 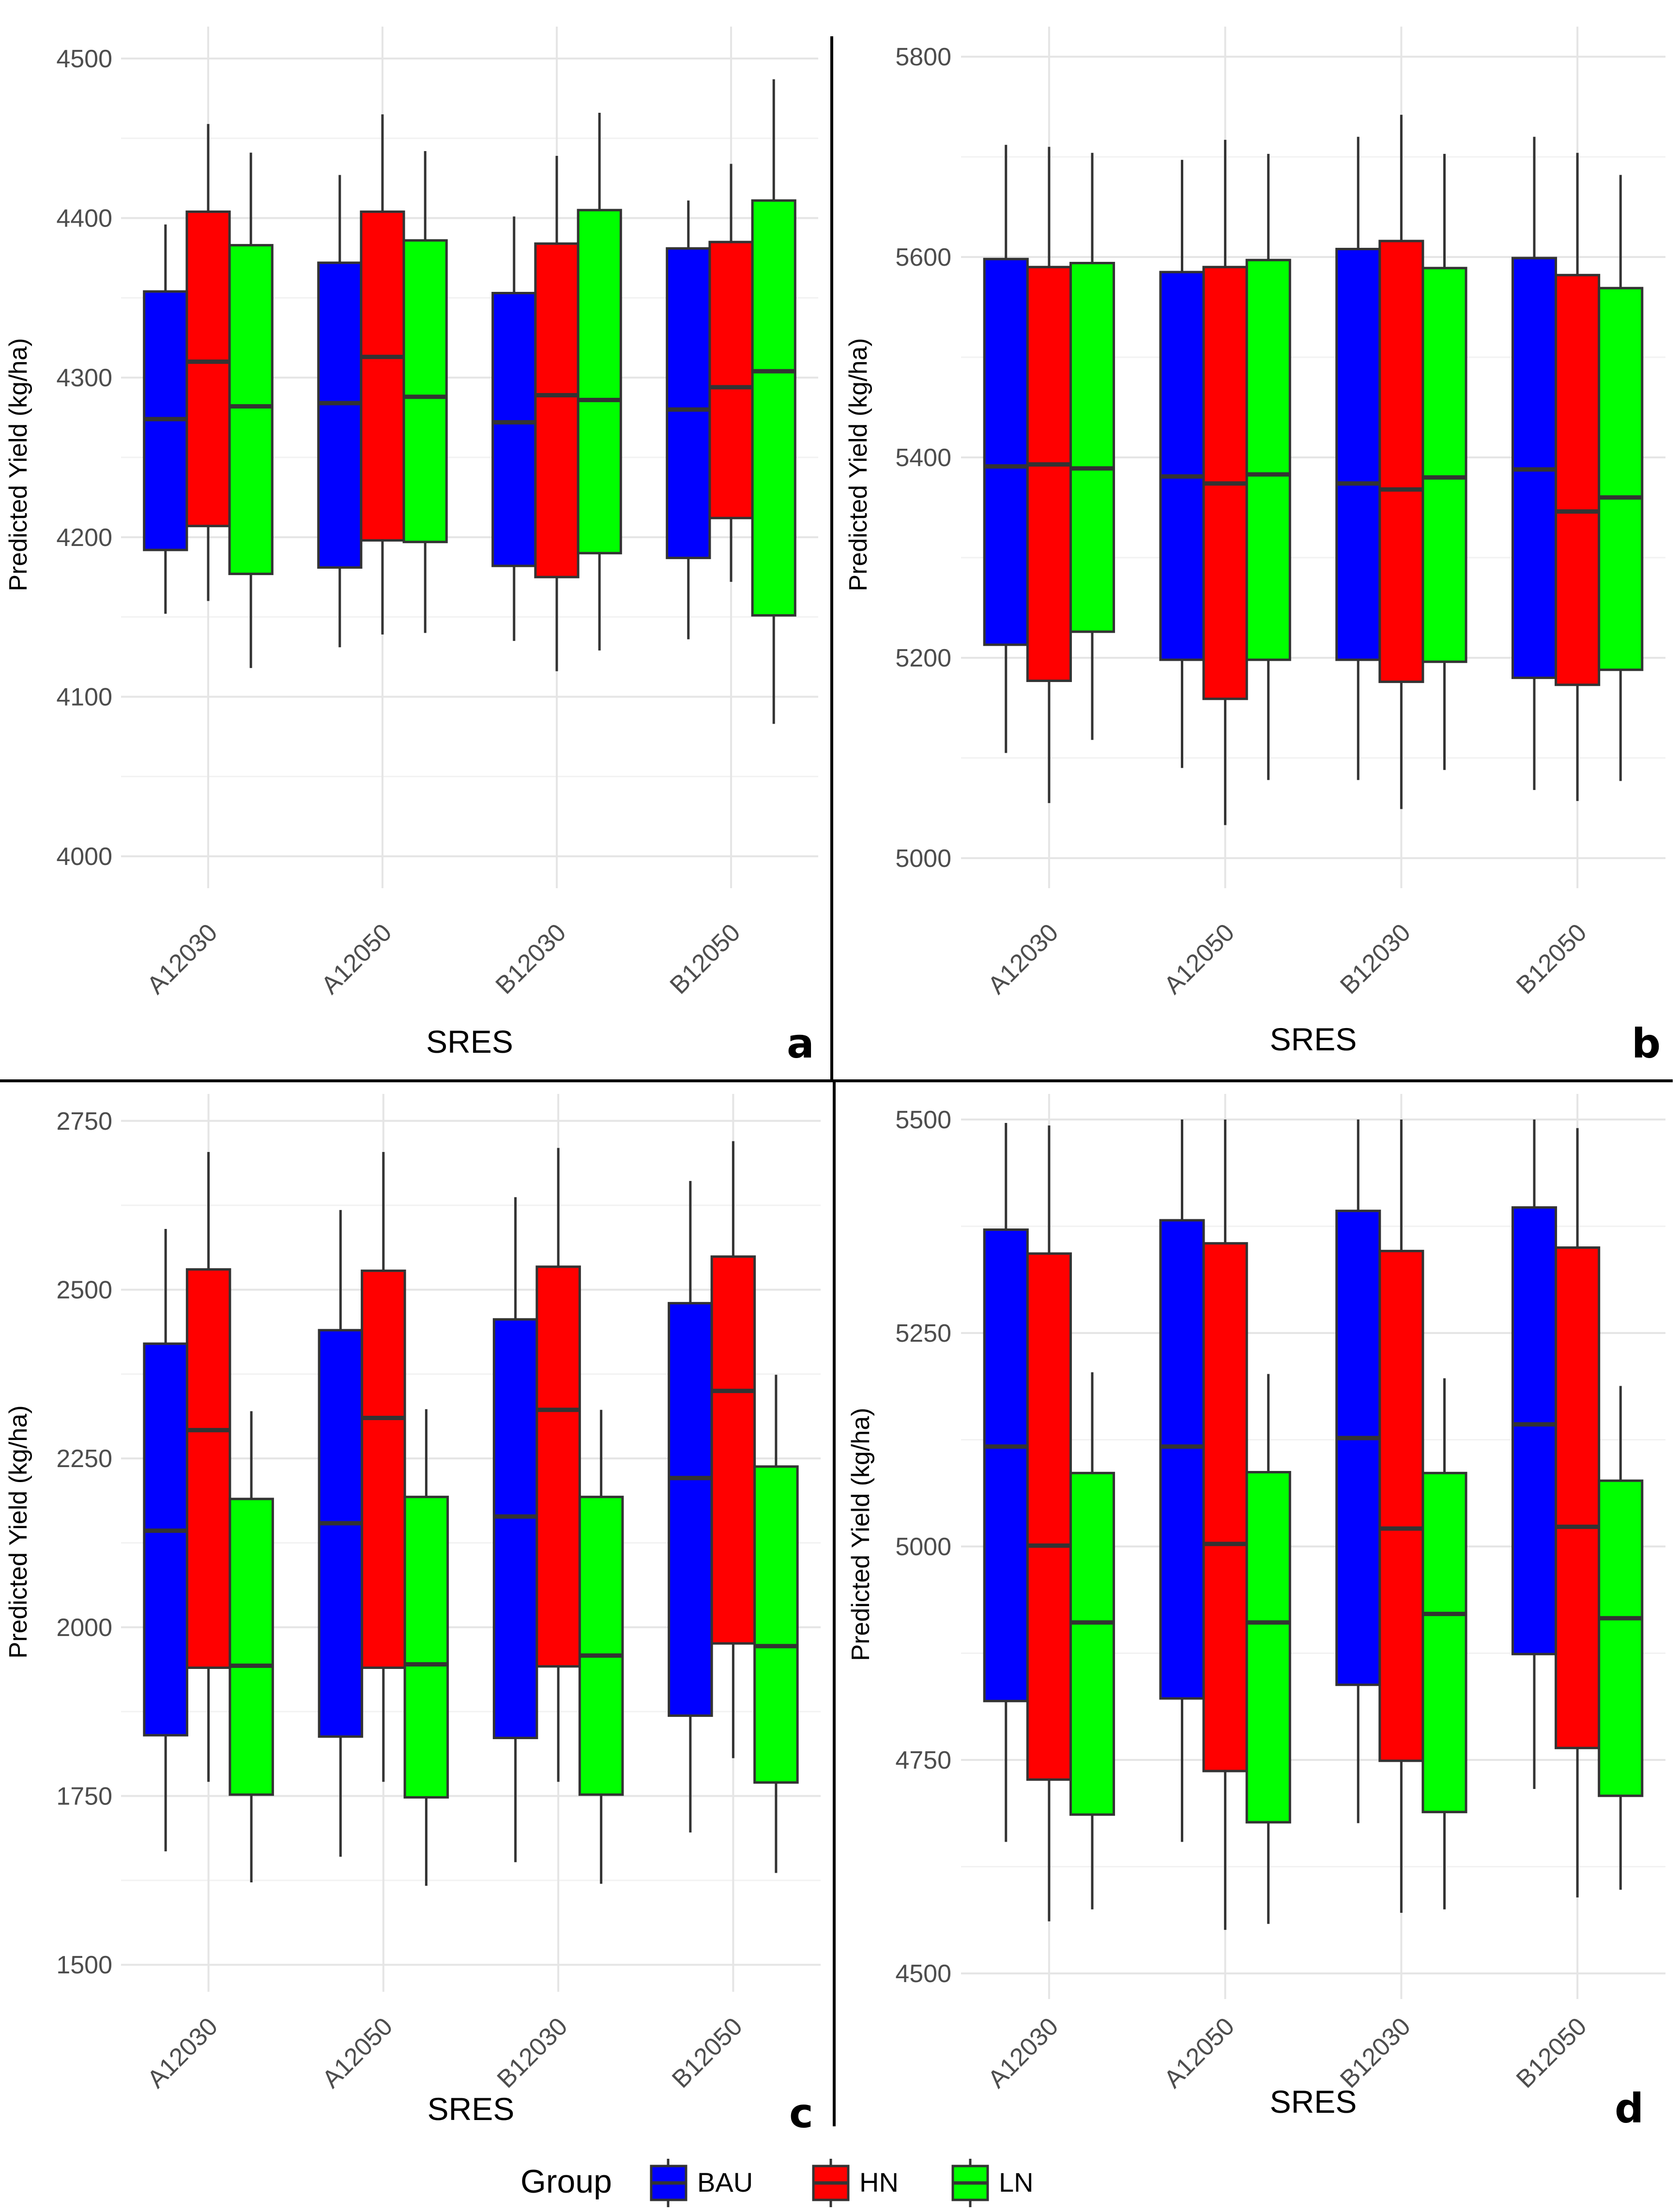 I want to click on panel-letter: b, so click(x=1647, y=1043).